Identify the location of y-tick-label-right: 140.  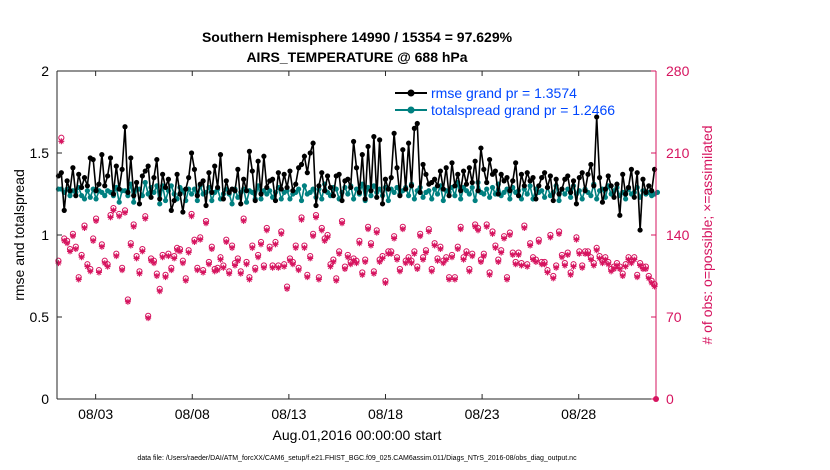
(678, 235).